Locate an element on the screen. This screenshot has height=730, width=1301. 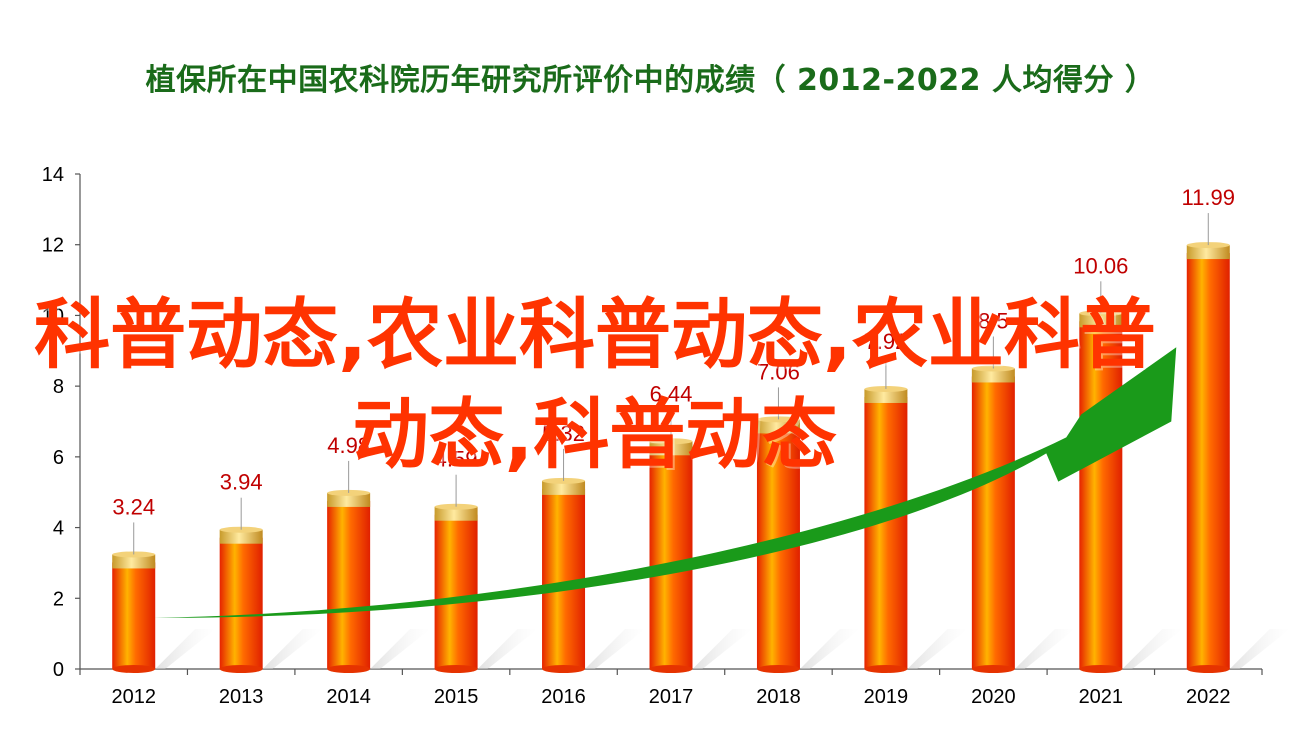
x-tick-label: 2016 is located at coordinates (563, 697).